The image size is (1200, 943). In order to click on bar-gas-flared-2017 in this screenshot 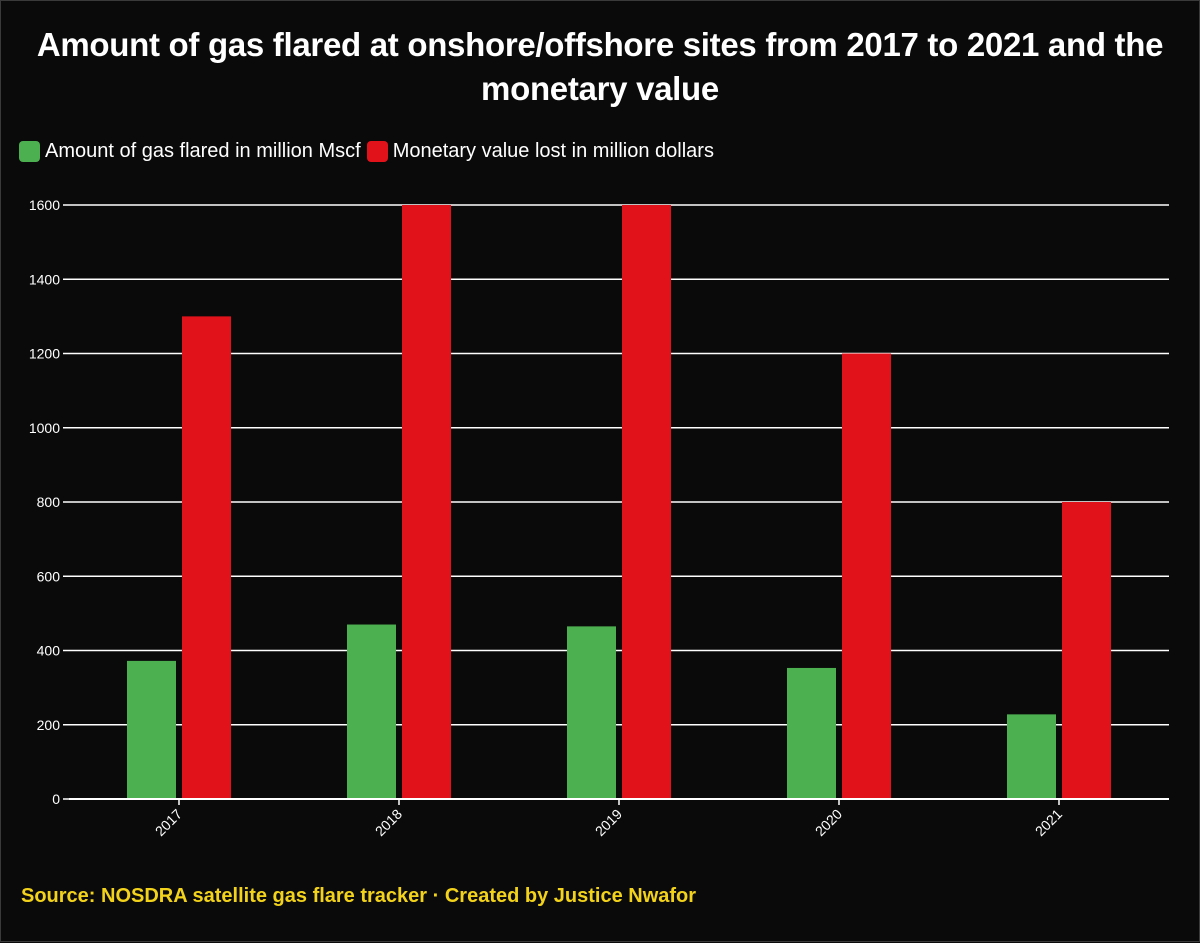, I will do `click(151, 730)`.